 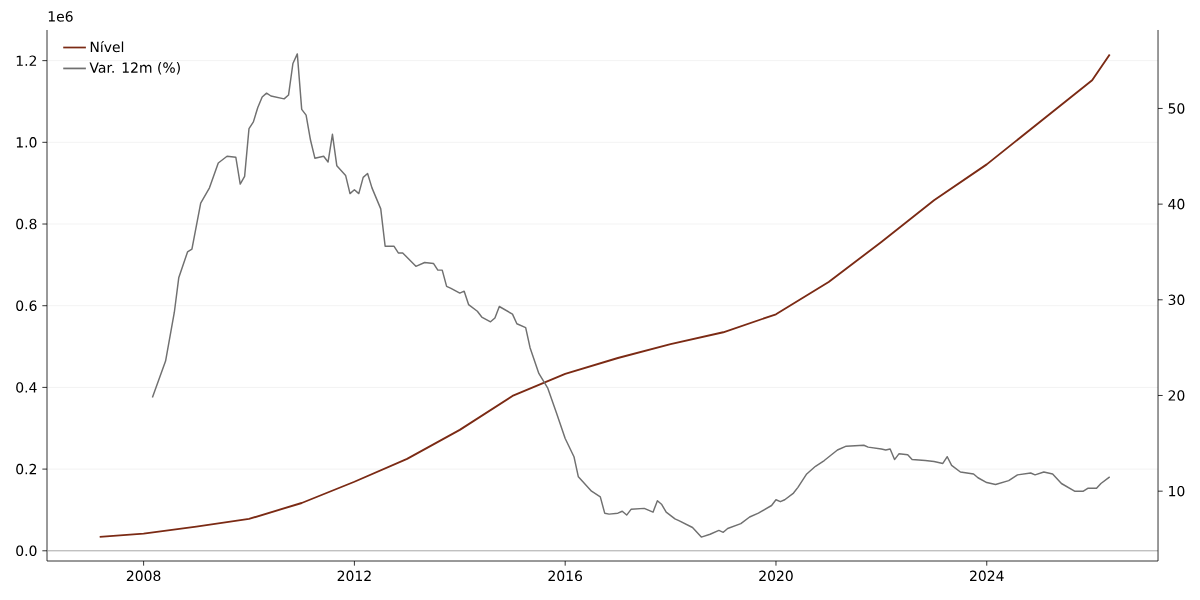 I want to click on y2-tick-label: 40, so click(x=1176, y=204).